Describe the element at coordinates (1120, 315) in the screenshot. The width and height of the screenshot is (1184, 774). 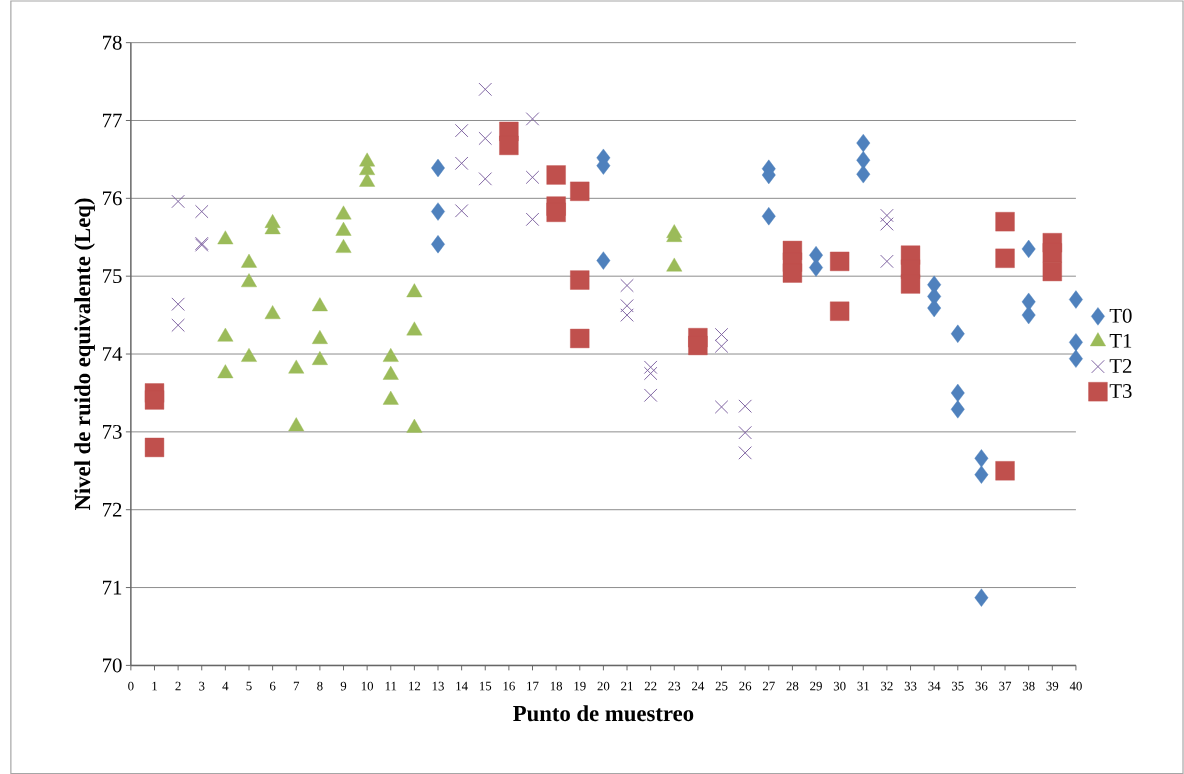
I see `legend-label: T0` at that location.